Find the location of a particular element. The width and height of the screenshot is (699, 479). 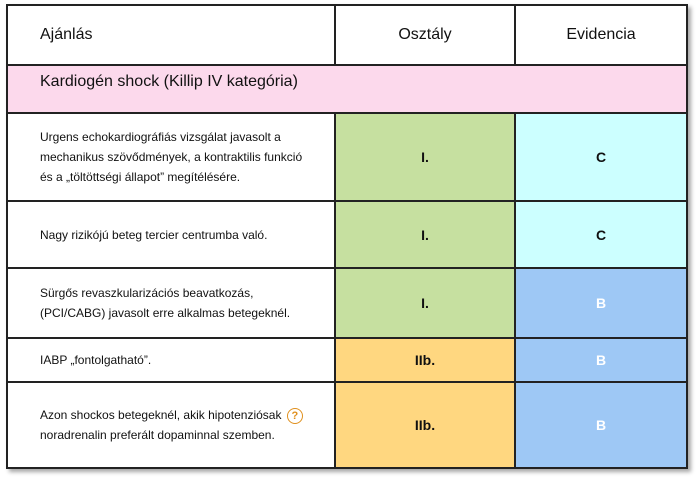

table-row-recommendation: IABP „fontolgatható”. is located at coordinates (172, 361).